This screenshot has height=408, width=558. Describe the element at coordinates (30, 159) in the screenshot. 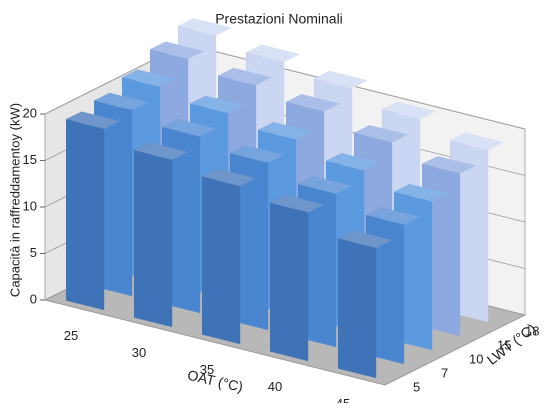

I see `y-tick-label: 15` at that location.